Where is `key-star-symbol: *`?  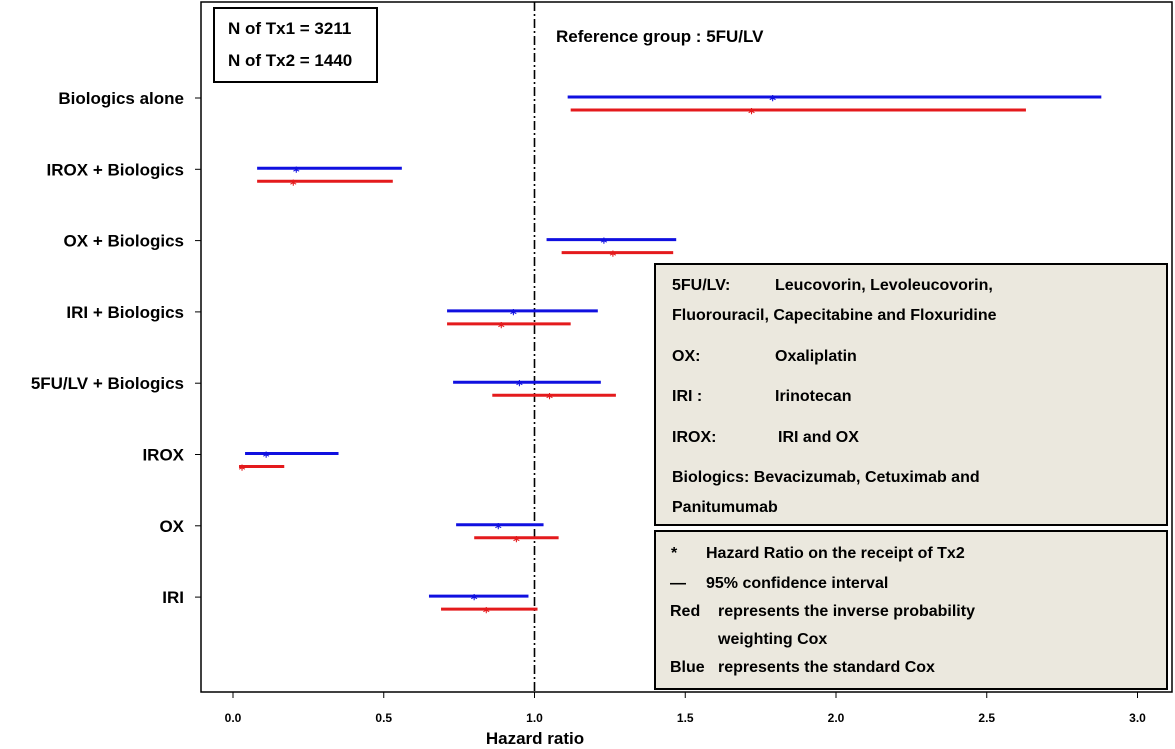 key-star-symbol: * is located at coordinates (674, 553).